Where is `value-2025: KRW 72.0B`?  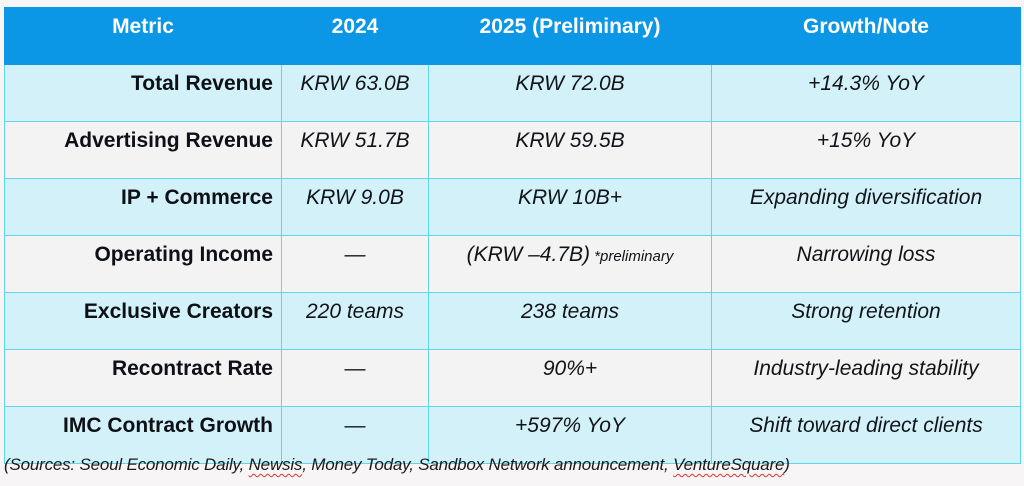 value-2025: KRW 72.0B is located at coordinates (570, 83).